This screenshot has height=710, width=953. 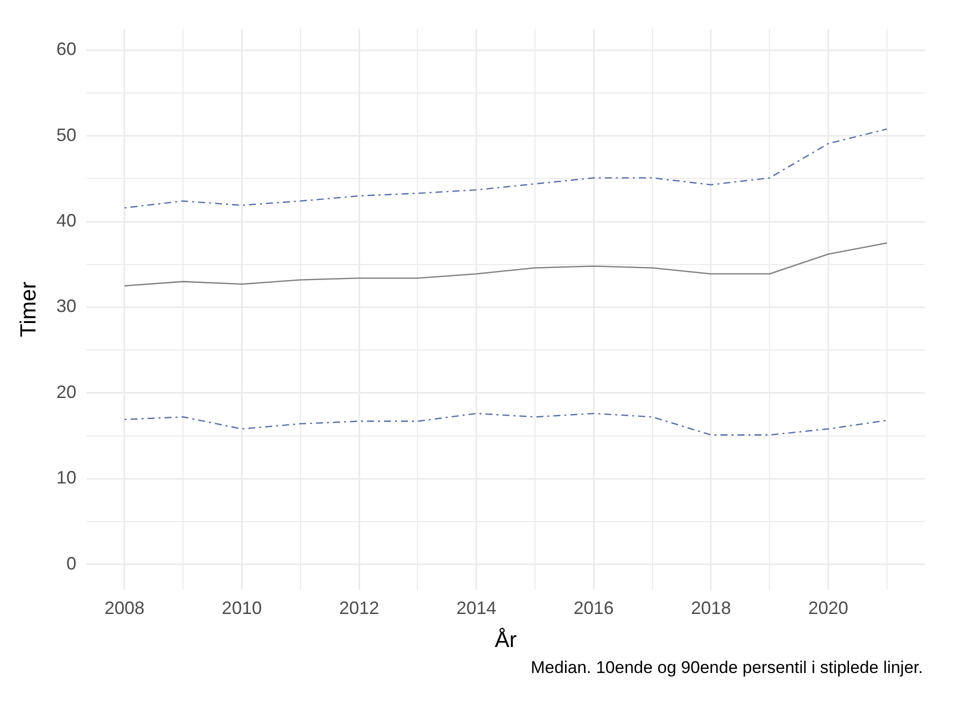 I want to click on y-tick-label: 50, so click(x=66, y=134).